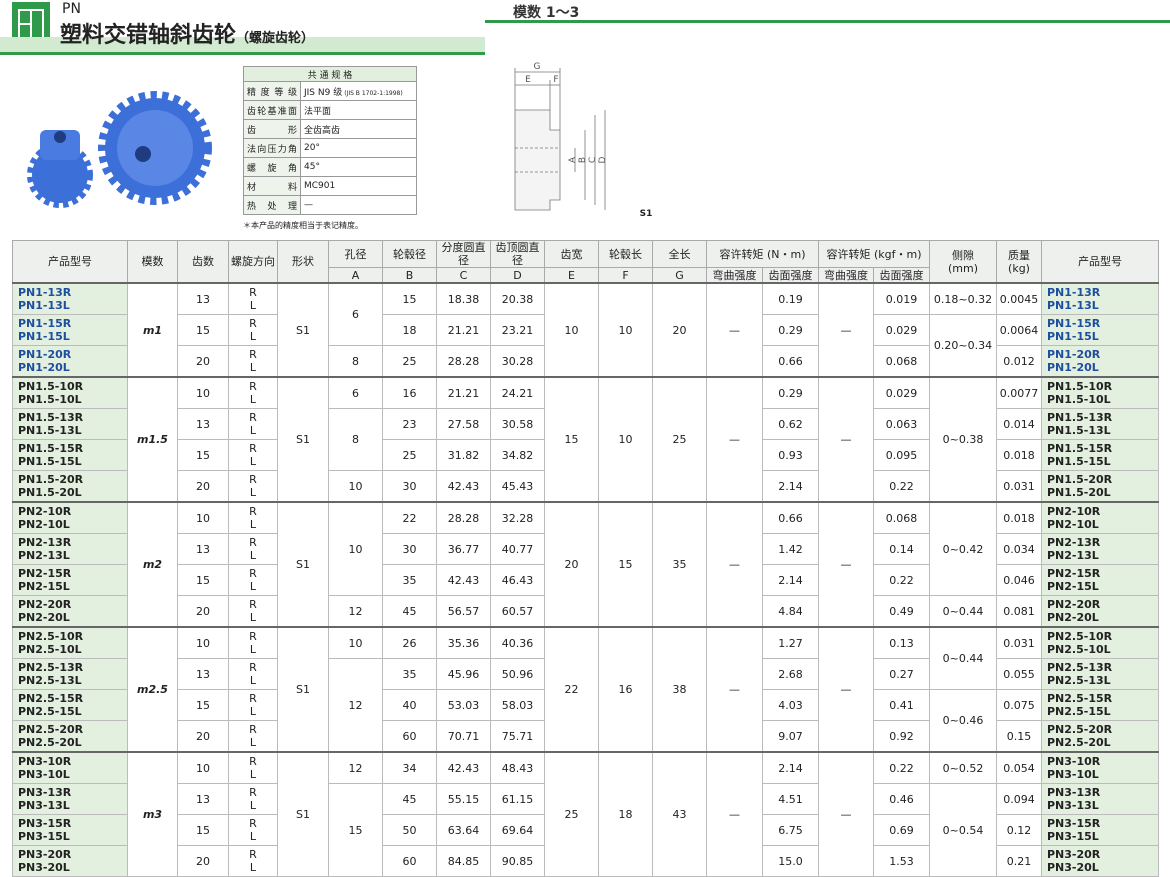 The height and width of the screenshot is (877, 1170). What do you see at coordinates (762, 254) in the screenshot?
I see `header-cell: 容许转矩 (N・m)` at bounding box center [762, 254].